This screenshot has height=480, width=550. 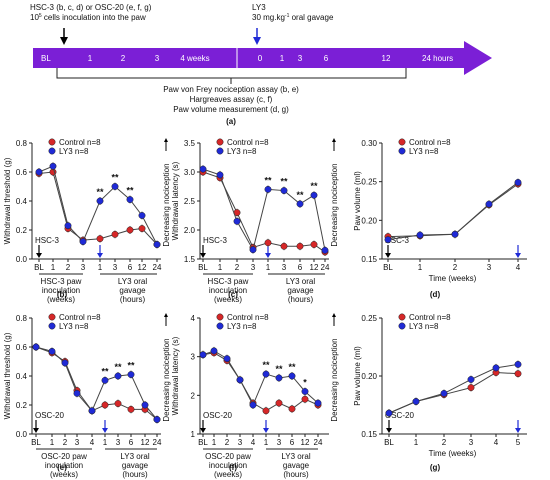 What do you see at coordinates (157, 442) in the screenshot?
I see `x-tick-label: 24` at bounding box center [157, 442].